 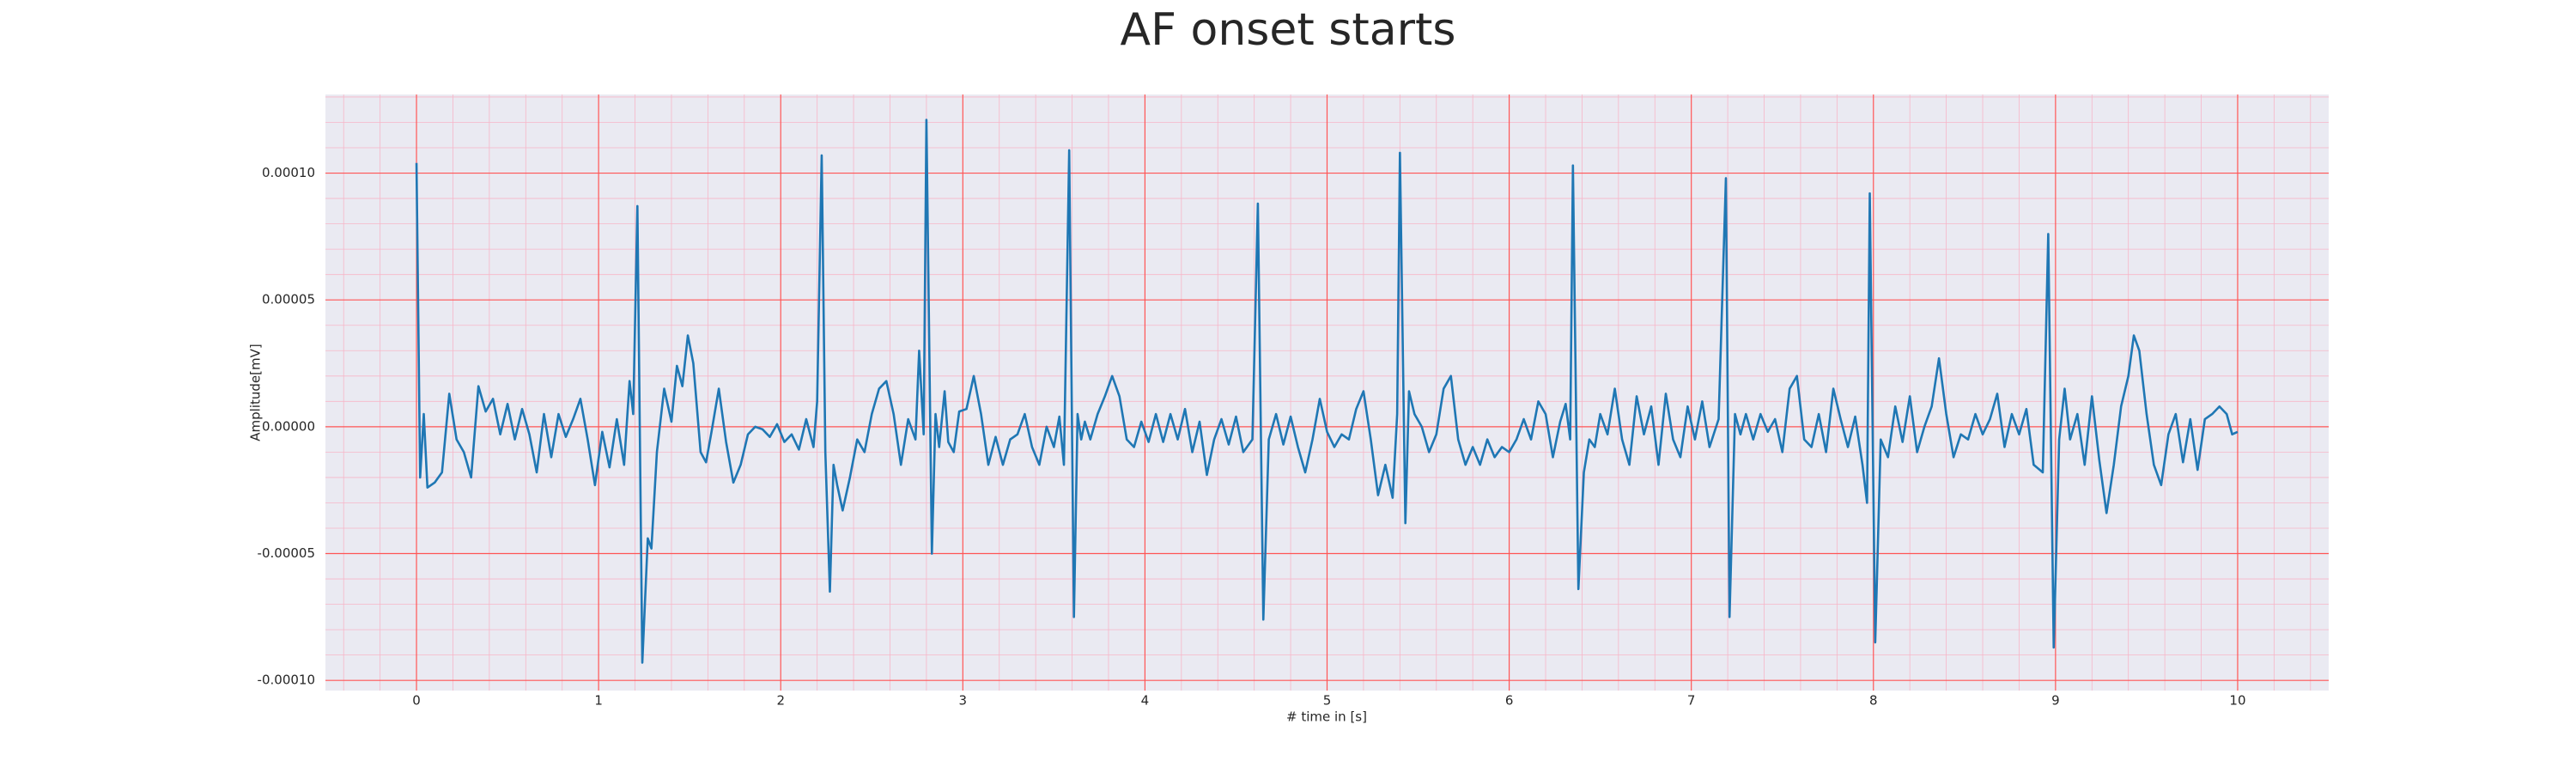 What do you see at coordinates (1327, 717) in the screenshot?
I see `x-axis-label: # time in [s]` at bounding box center [1327, 717].